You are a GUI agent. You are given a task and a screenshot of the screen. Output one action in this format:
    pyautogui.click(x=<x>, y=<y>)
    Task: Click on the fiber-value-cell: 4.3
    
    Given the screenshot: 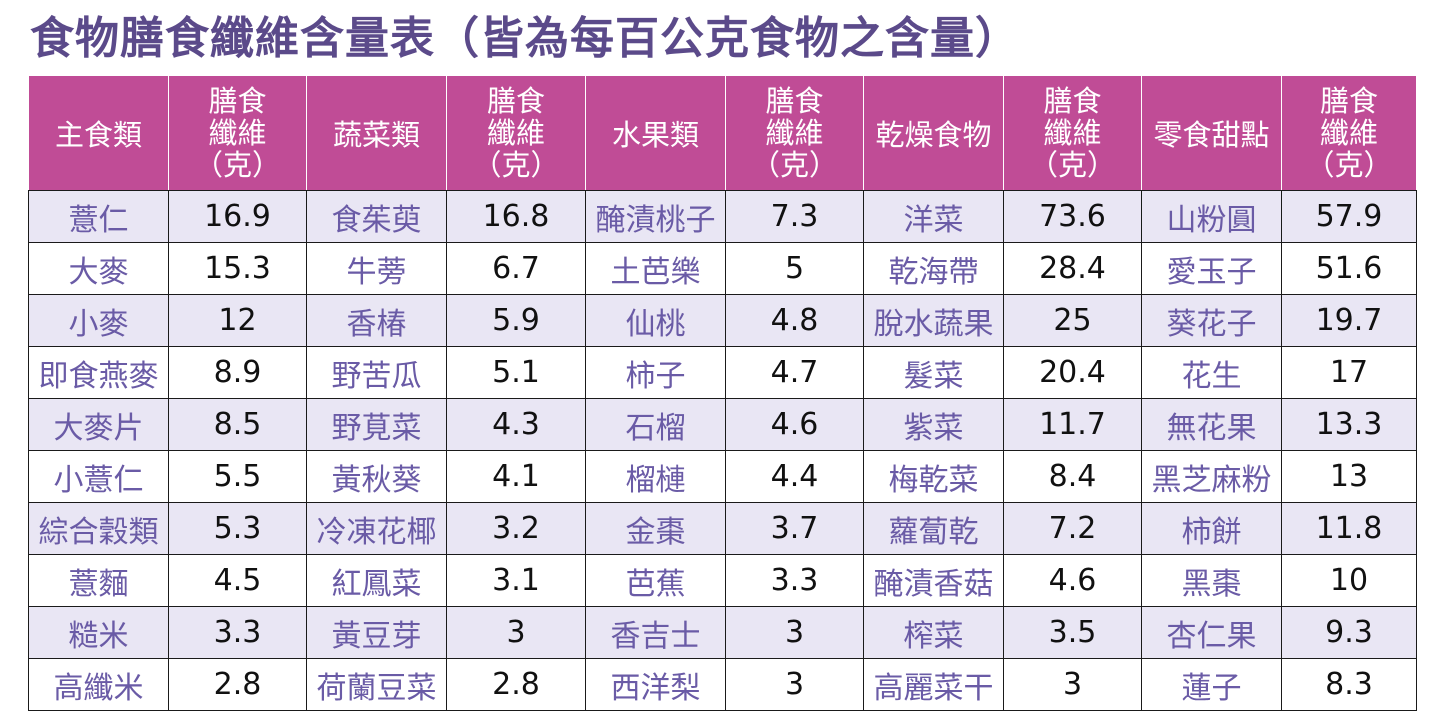 What is the action you would take?
    pyautogui.click(x=516, y=424)
    